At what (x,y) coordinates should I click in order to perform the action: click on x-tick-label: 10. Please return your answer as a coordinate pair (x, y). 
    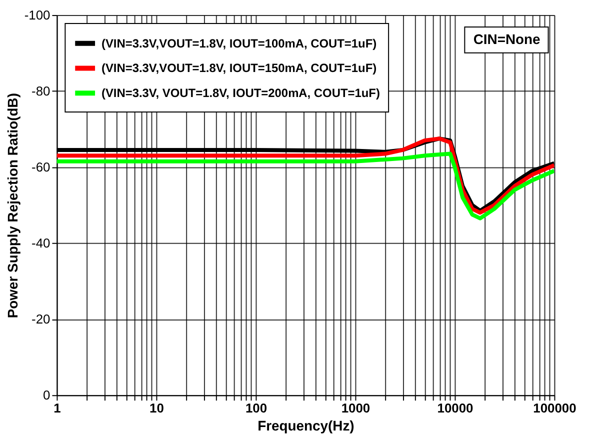
    Looking at the image, I should click on (157, 408).